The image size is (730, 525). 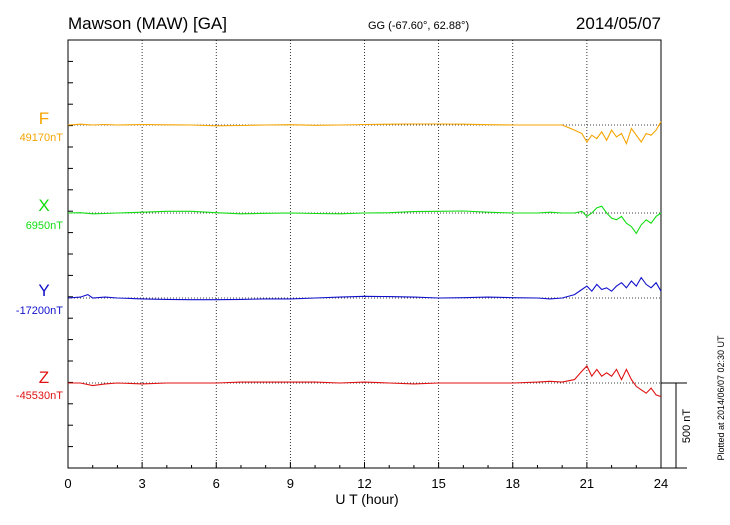 What do you see at coordinates (290, 483) in the screenshot?
I see `x-tick-label-9: 9` at bounding box center [290, 483].